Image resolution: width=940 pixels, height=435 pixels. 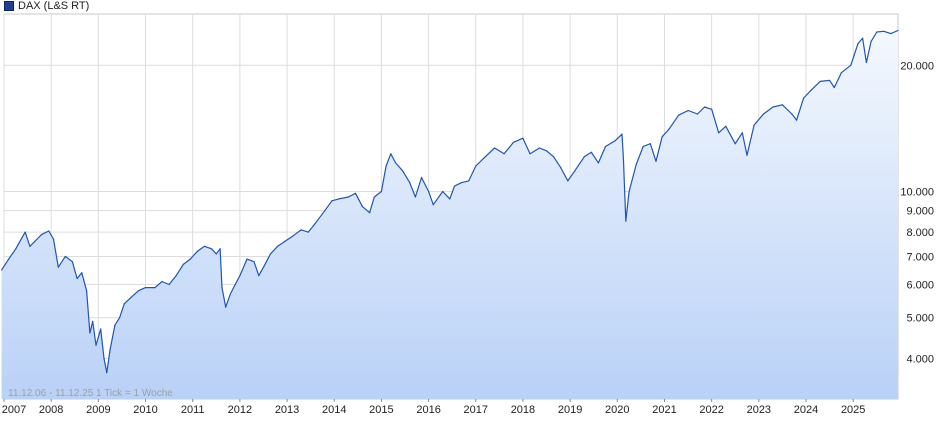 I want to click on y-tick-label: 9.000, so click(x=920, y=212).